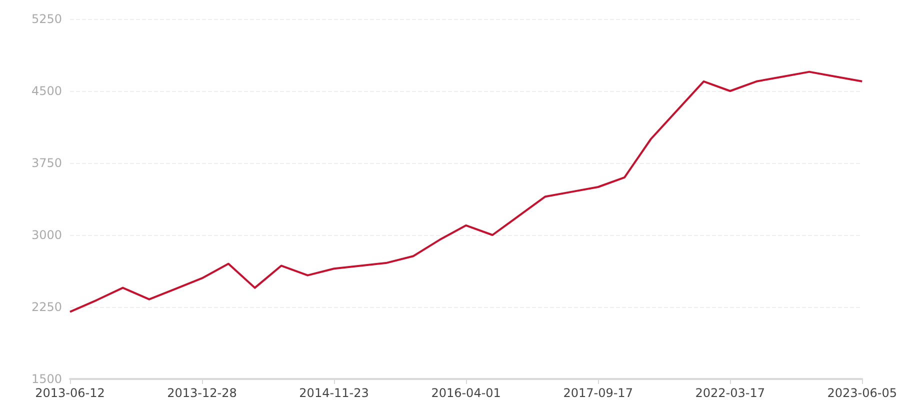  What do you see at coordinates (46, 235) in the screenshot?
I see `y-tick-label: 3000` at bounding box center [46, 235].